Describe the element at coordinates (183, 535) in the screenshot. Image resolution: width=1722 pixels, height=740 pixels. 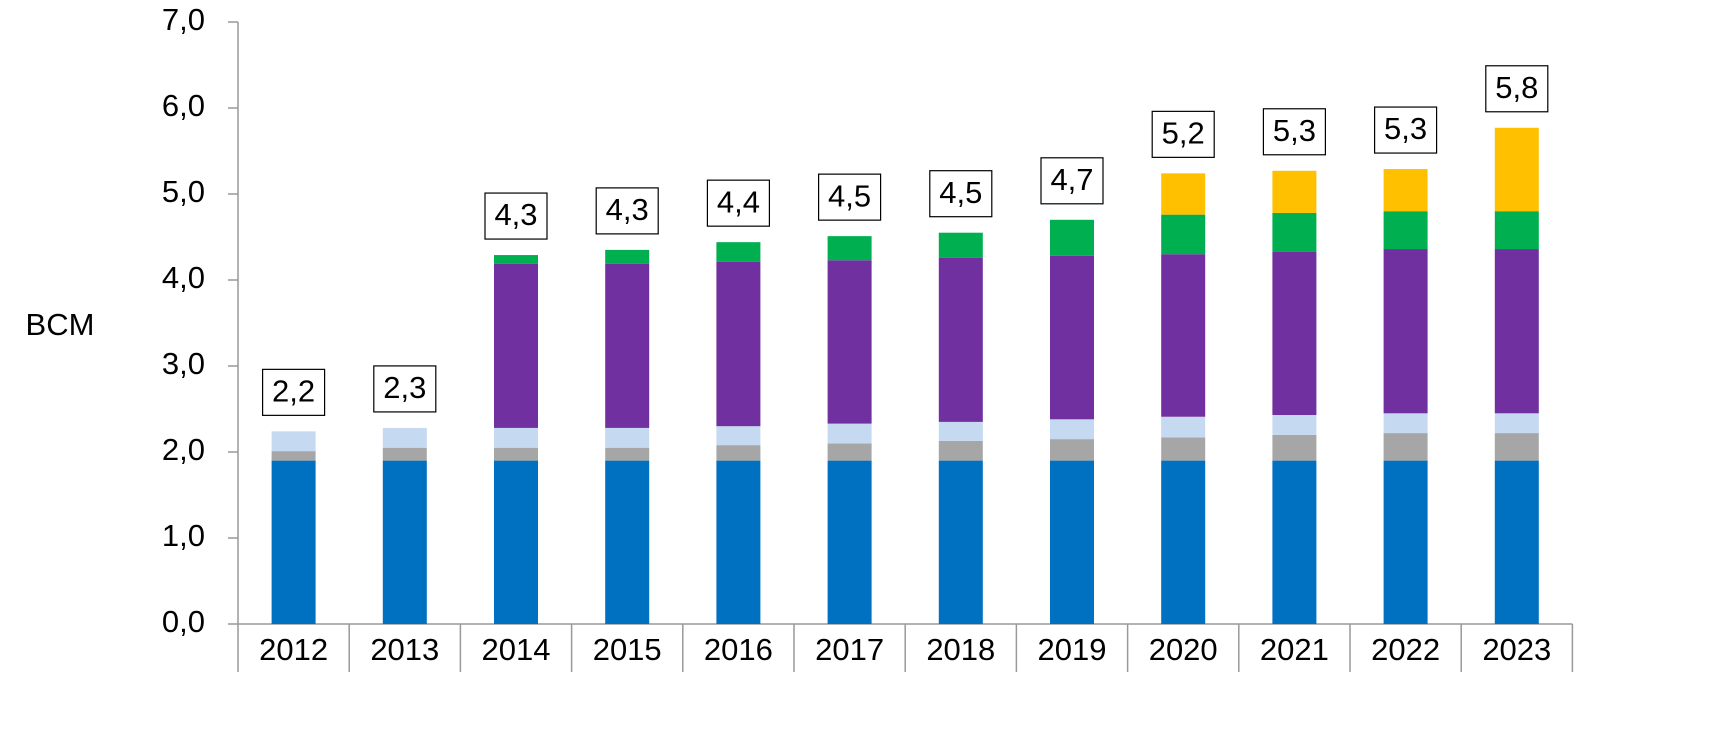
I see `y-tick-label: 1,0` at that location.